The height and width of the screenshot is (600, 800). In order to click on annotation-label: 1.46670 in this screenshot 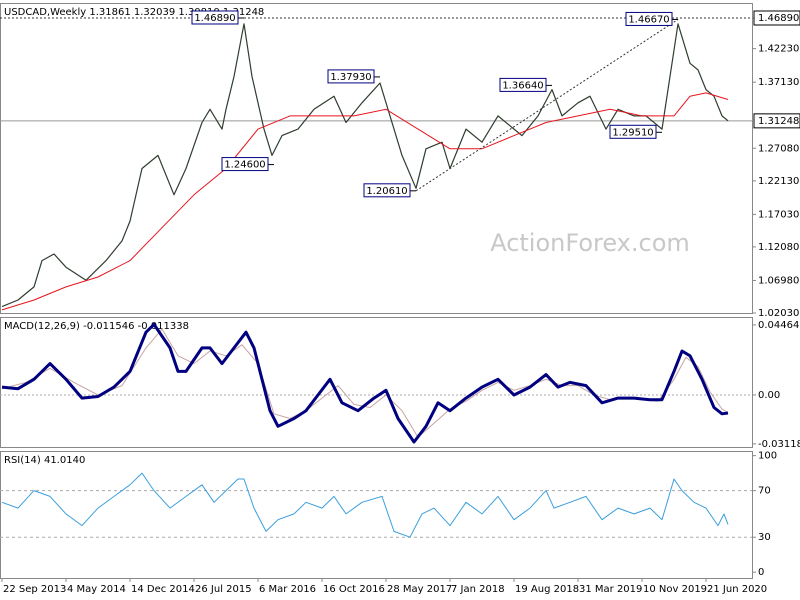, I will do `click(648, 19)`.